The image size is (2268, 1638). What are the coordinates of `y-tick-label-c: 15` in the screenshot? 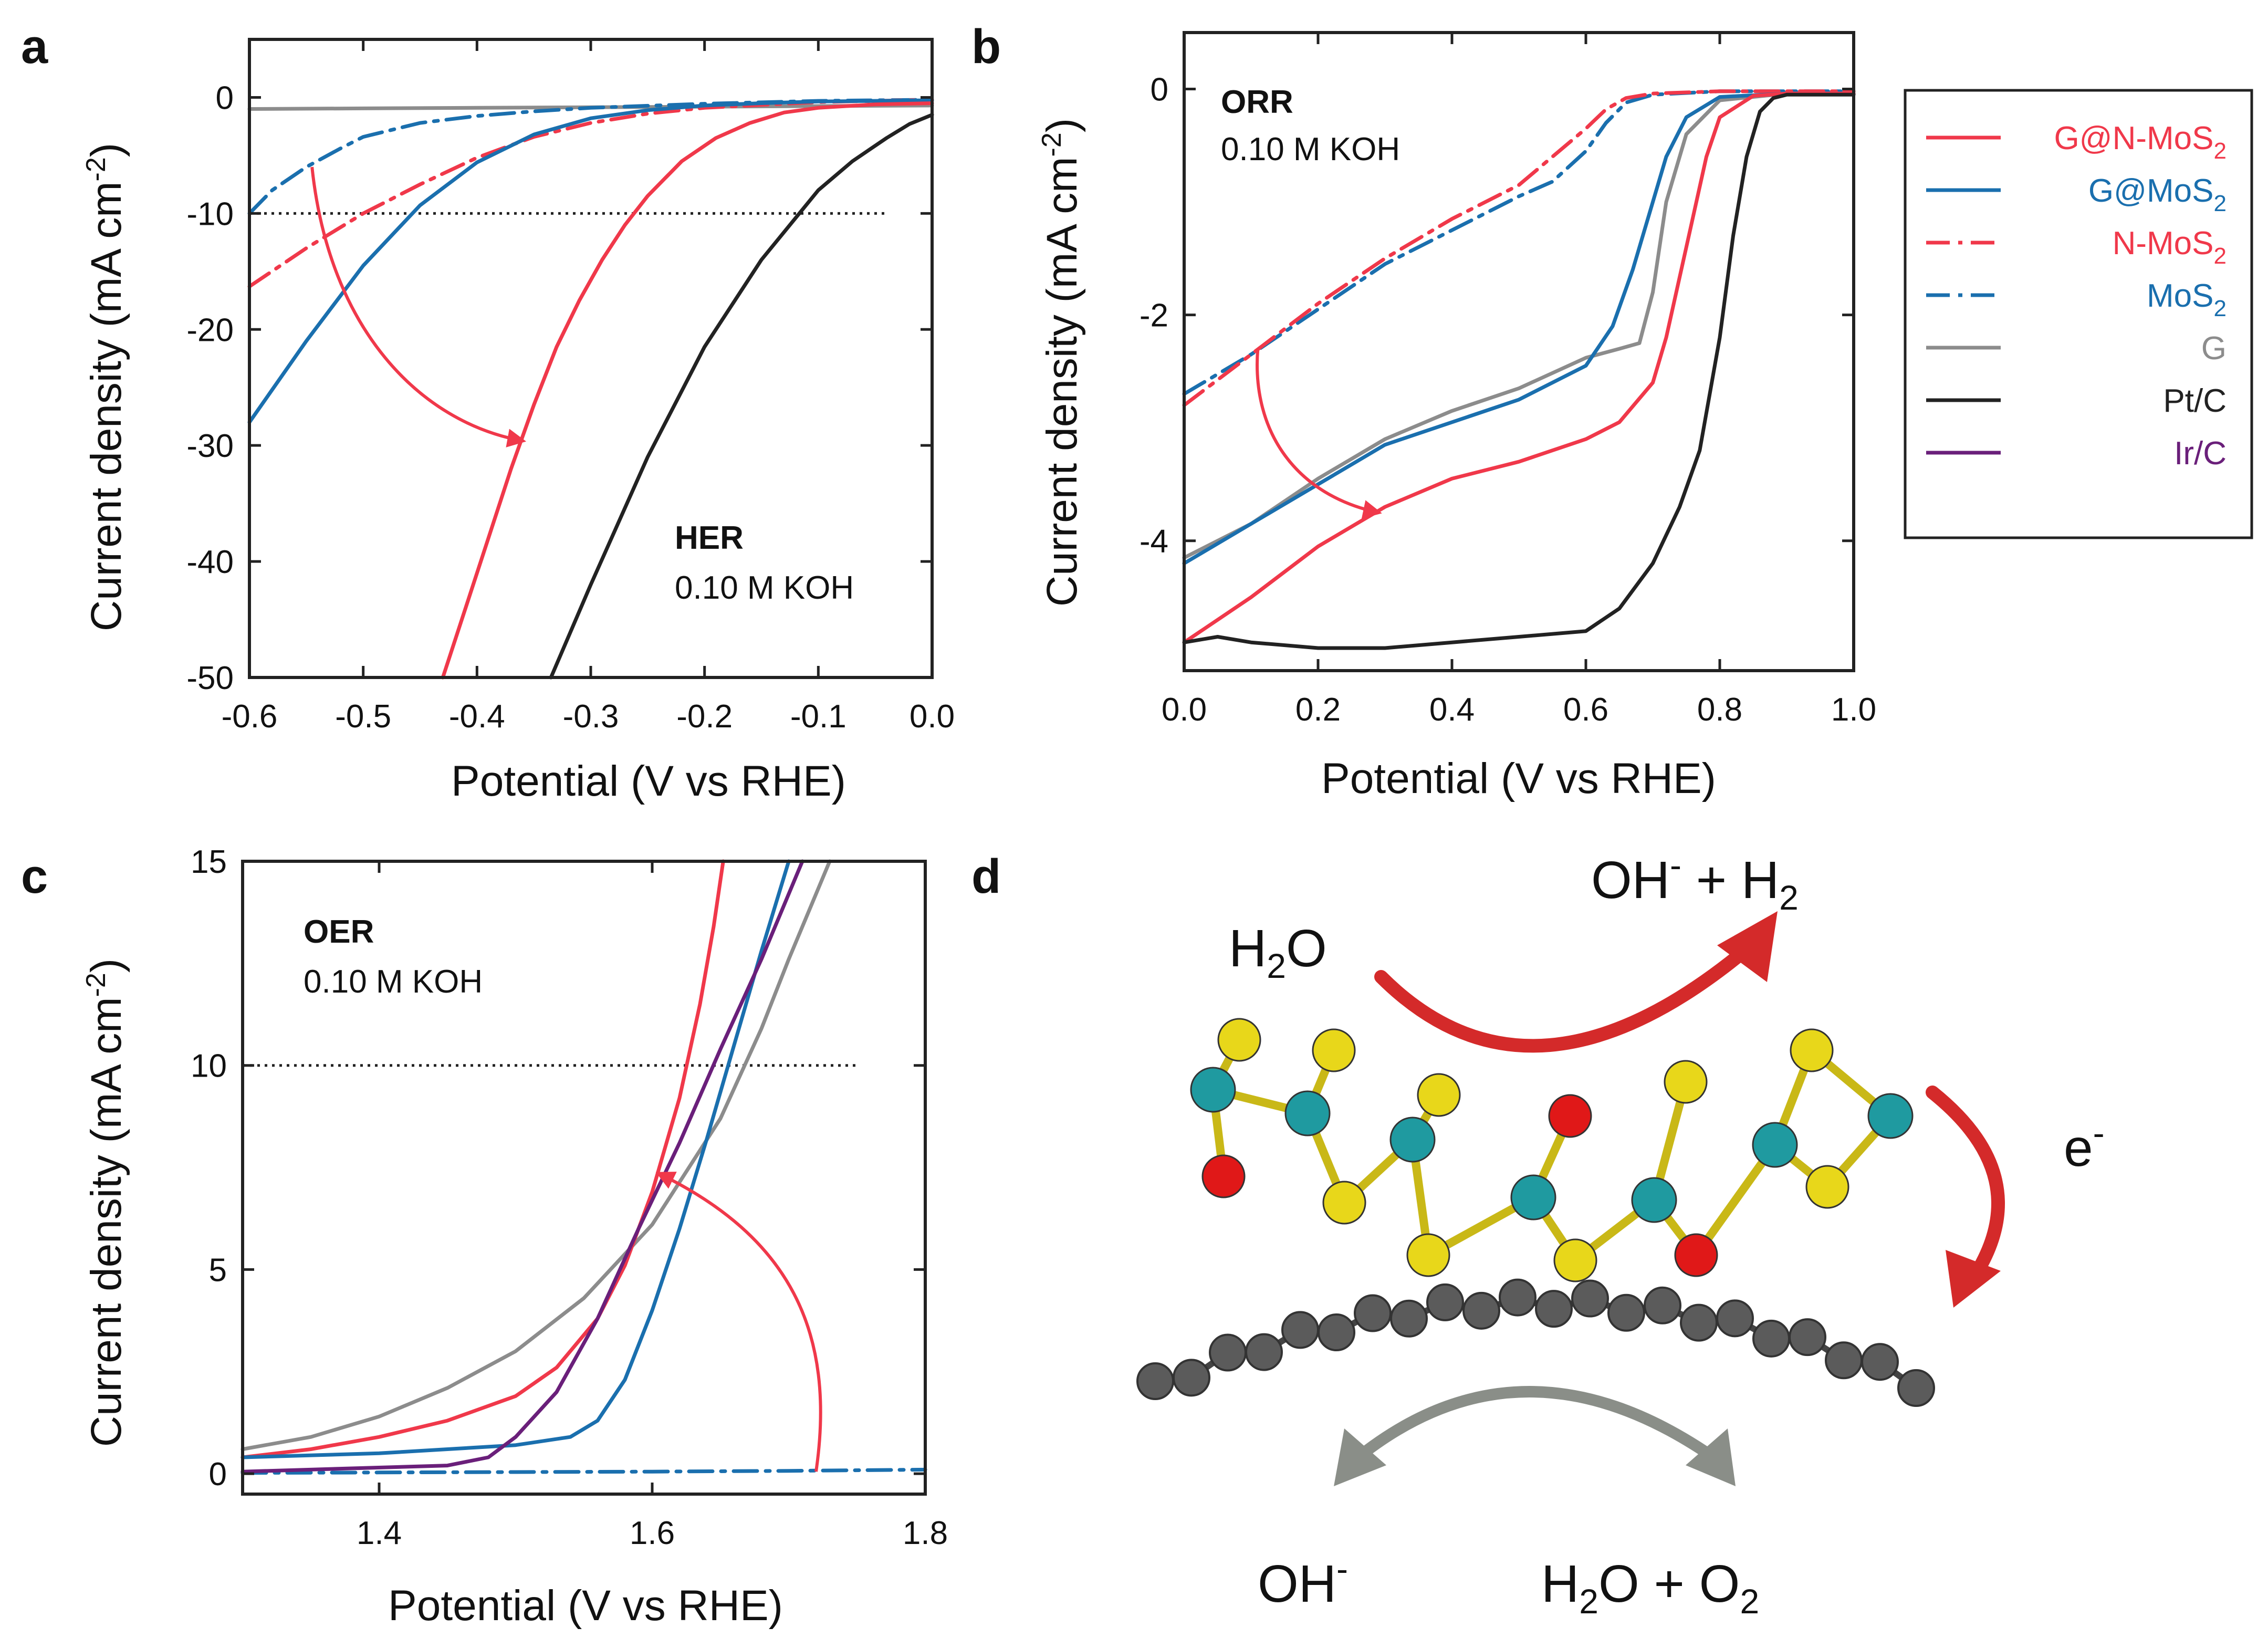 It's located at (209, 862).